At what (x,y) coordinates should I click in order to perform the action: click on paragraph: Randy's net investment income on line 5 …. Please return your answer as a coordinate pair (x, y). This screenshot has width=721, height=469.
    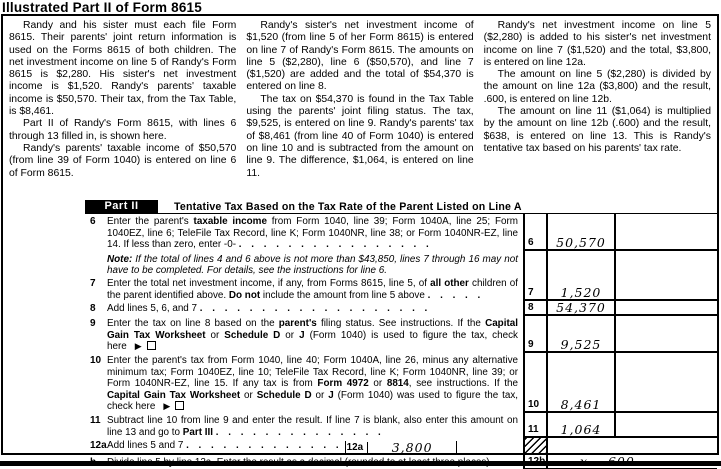
    Looking at the image, I should click on (597, 44).